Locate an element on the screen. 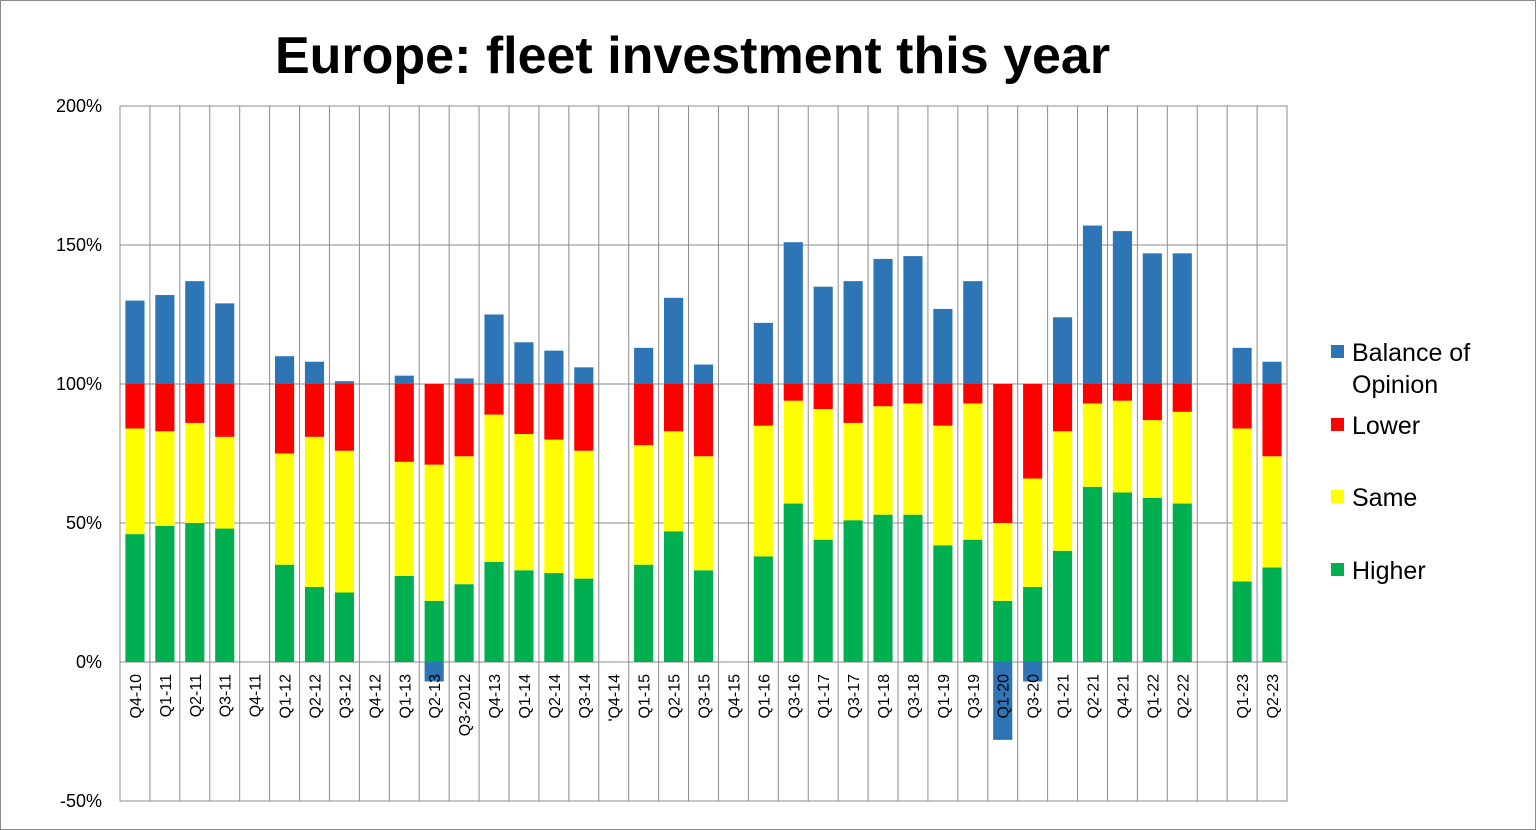 This screenshot has height=830, width=1536. y-tick-label: 0% is located at coordinates (89, 662).